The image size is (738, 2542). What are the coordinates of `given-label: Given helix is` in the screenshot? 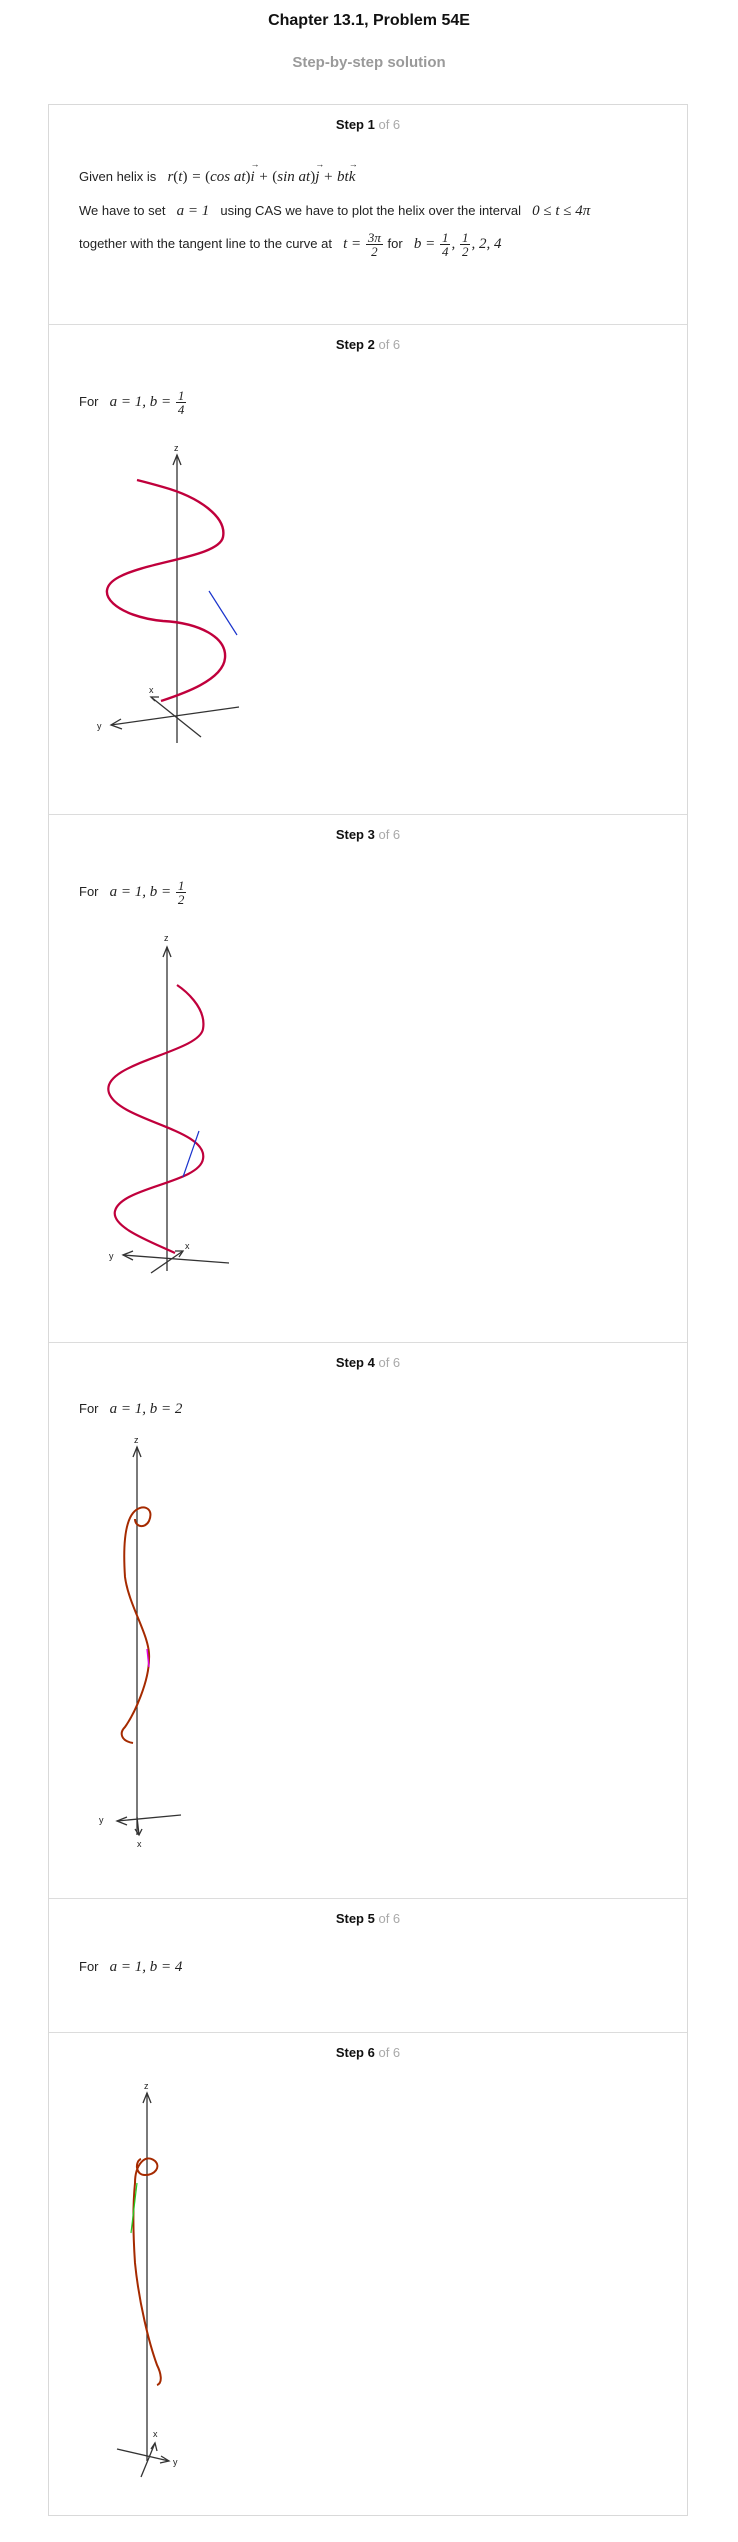 It's located at (118, 176).